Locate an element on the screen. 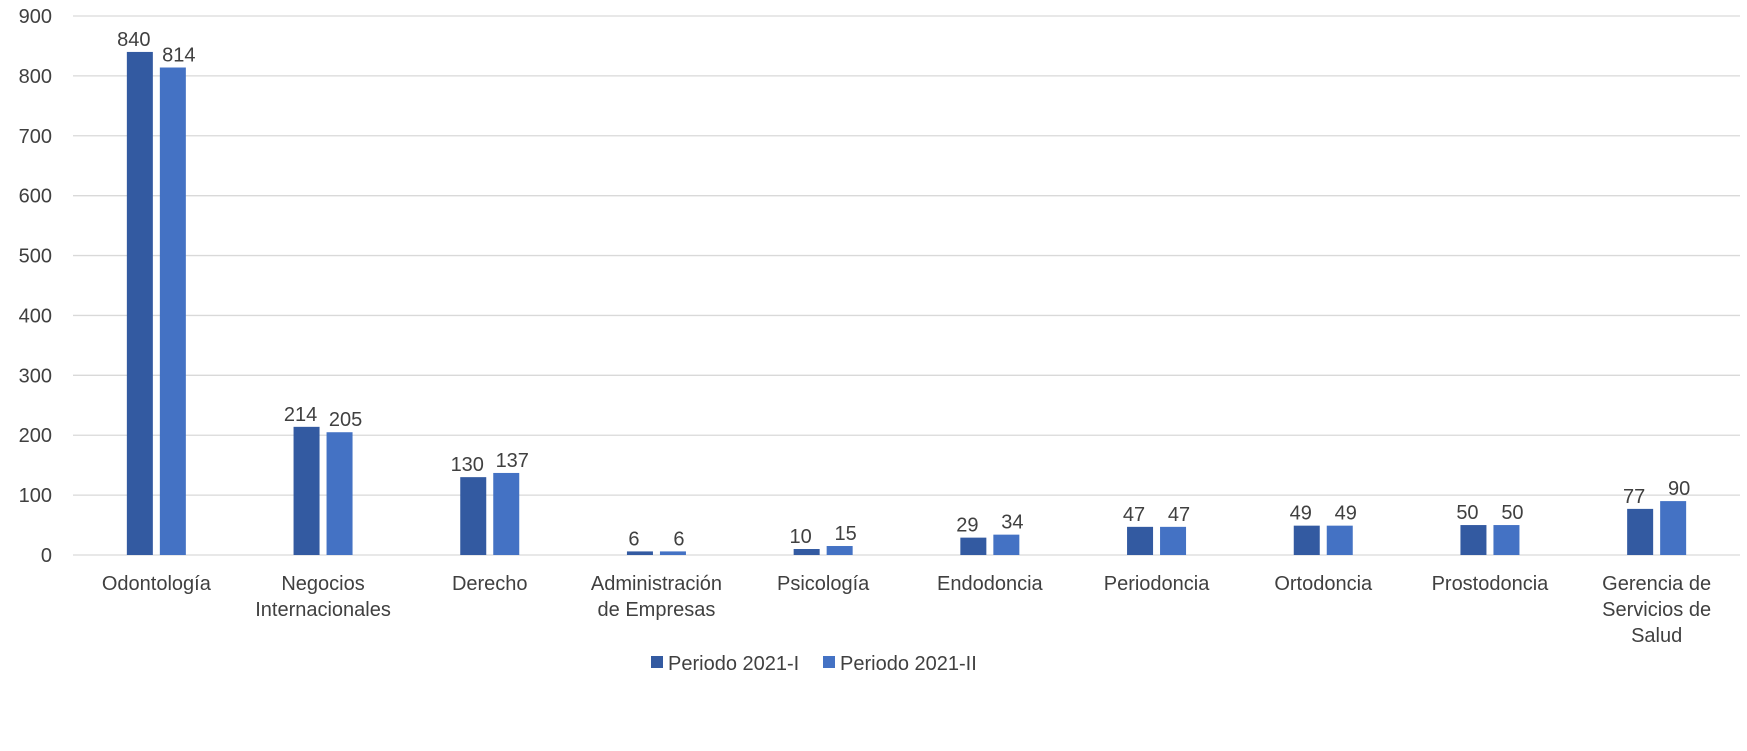 This screenshot has height=751, width=1747. x-category-label: Psicología is located at coordinates (823, 584).